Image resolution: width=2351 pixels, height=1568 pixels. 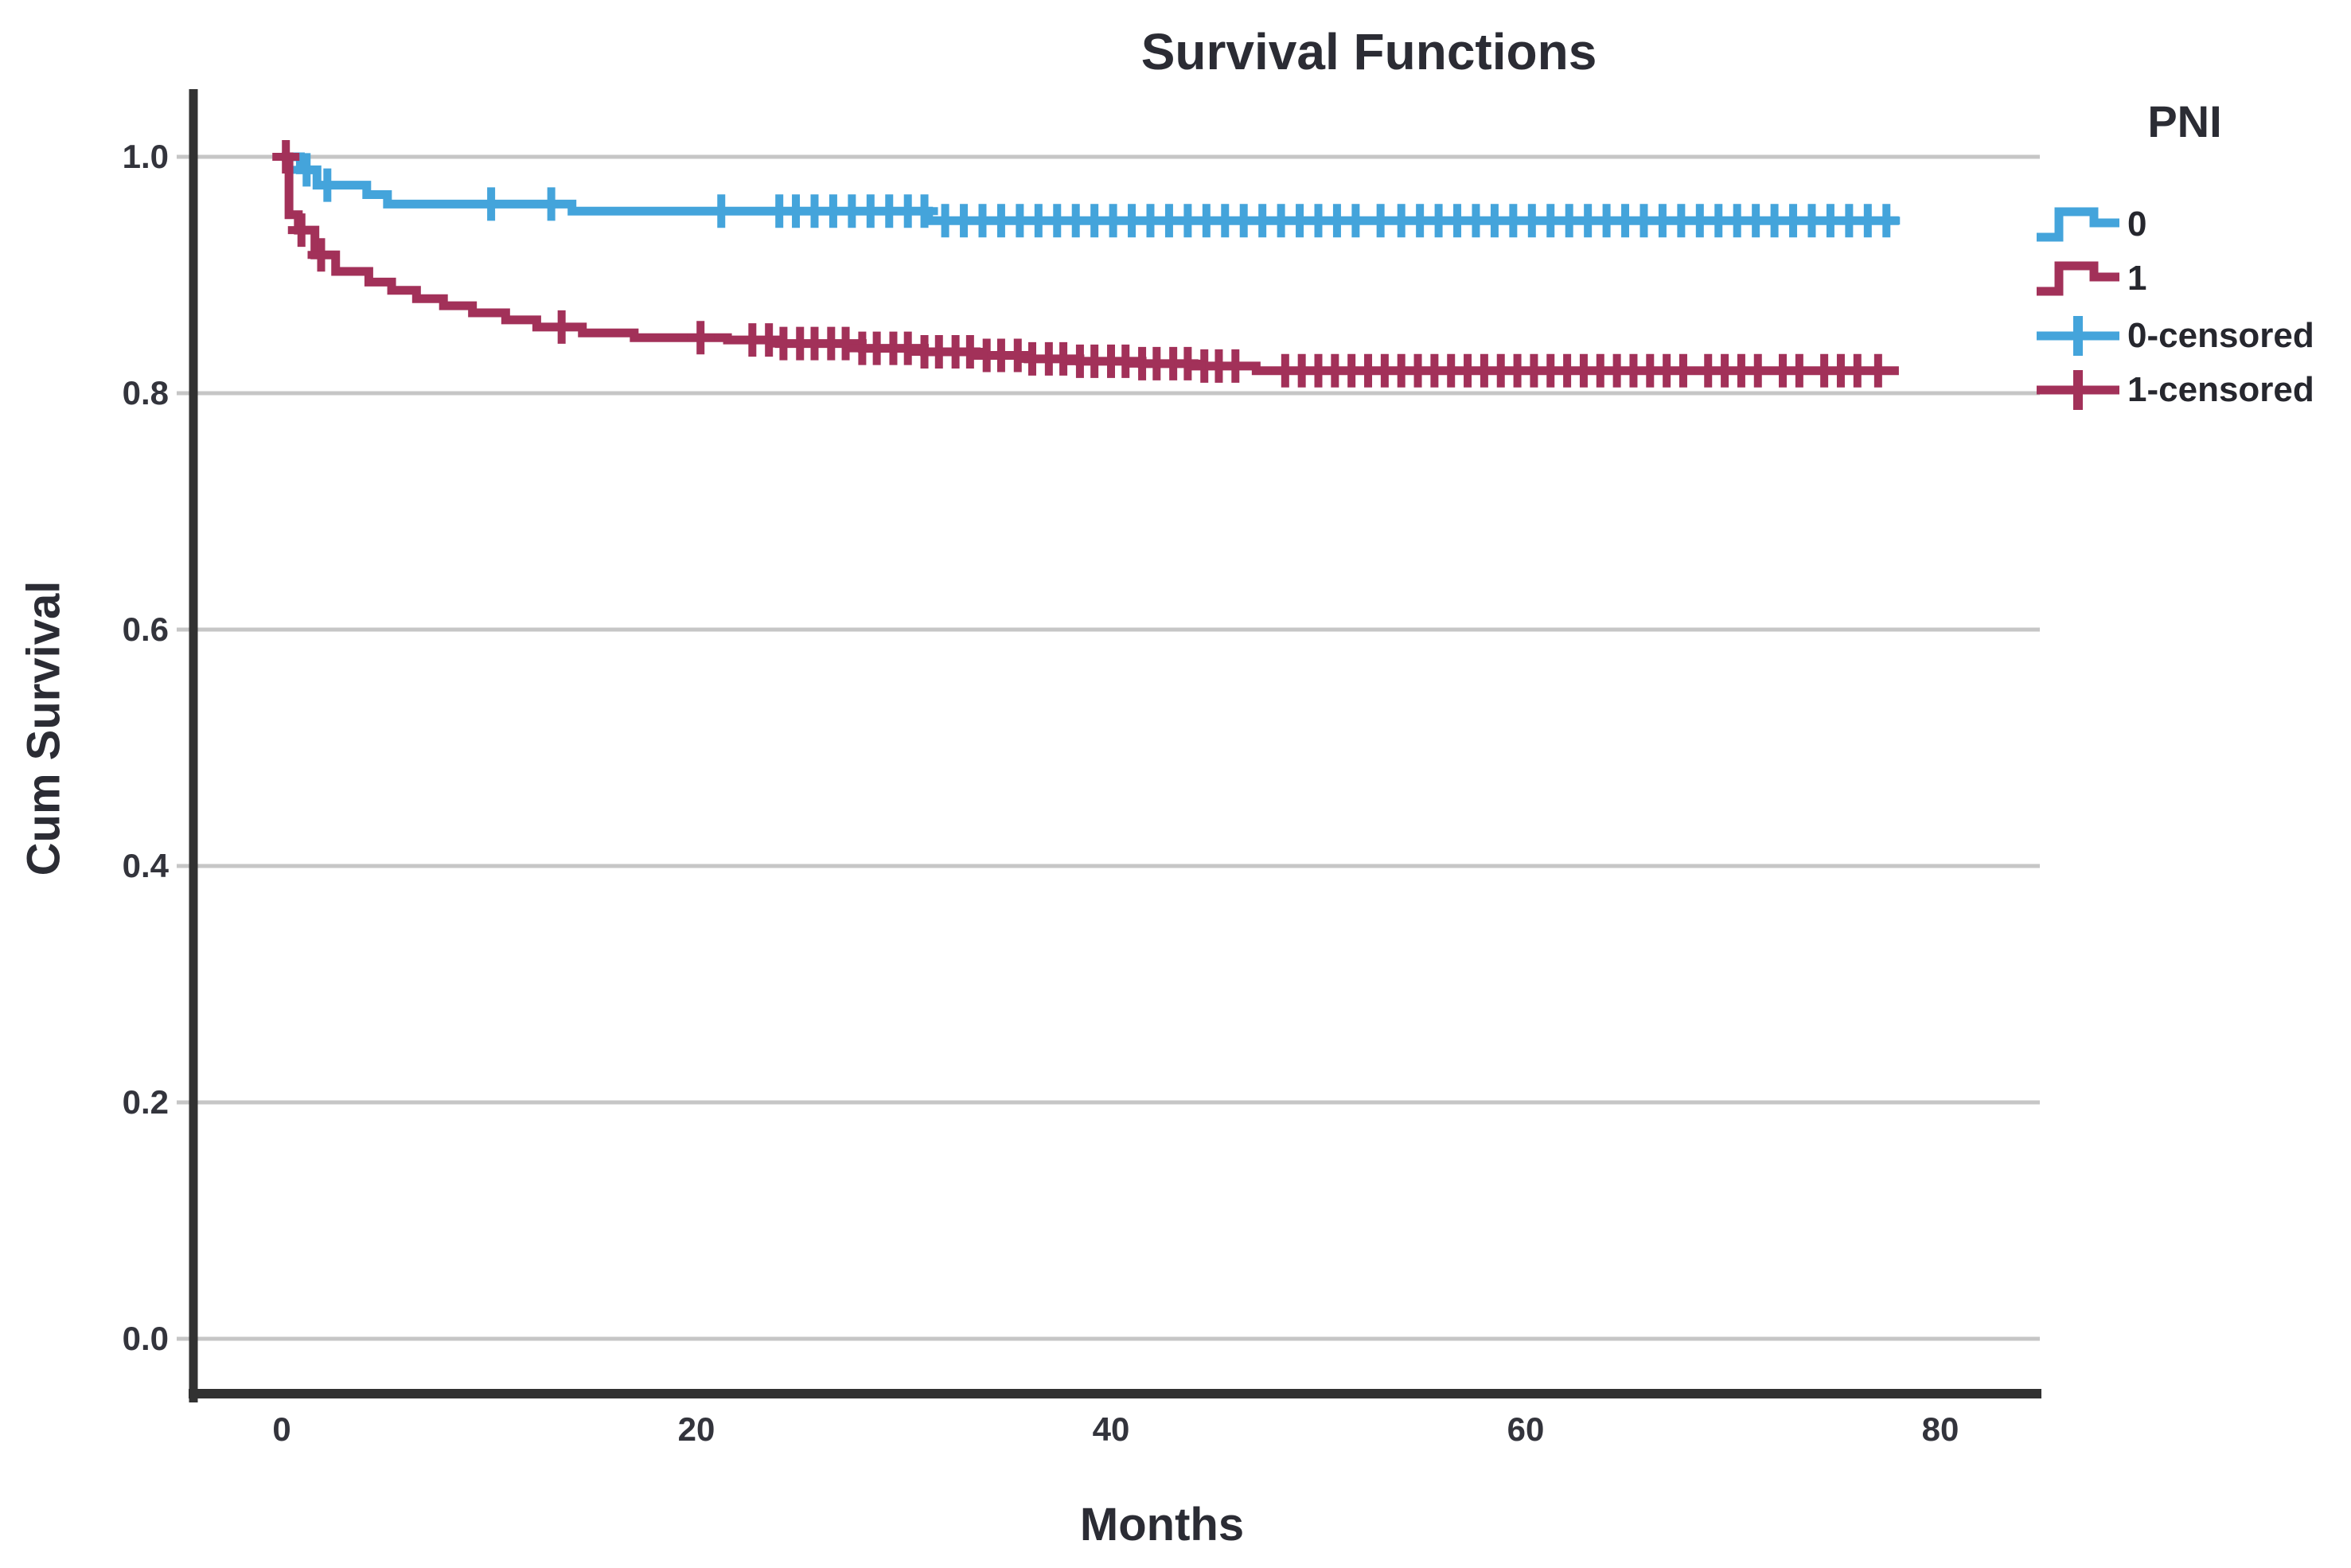 What do you see at coordinates (145, 1338) in the screenshot?
I see `y-tick-label: 0.0` at bounding box center [145, 1338].